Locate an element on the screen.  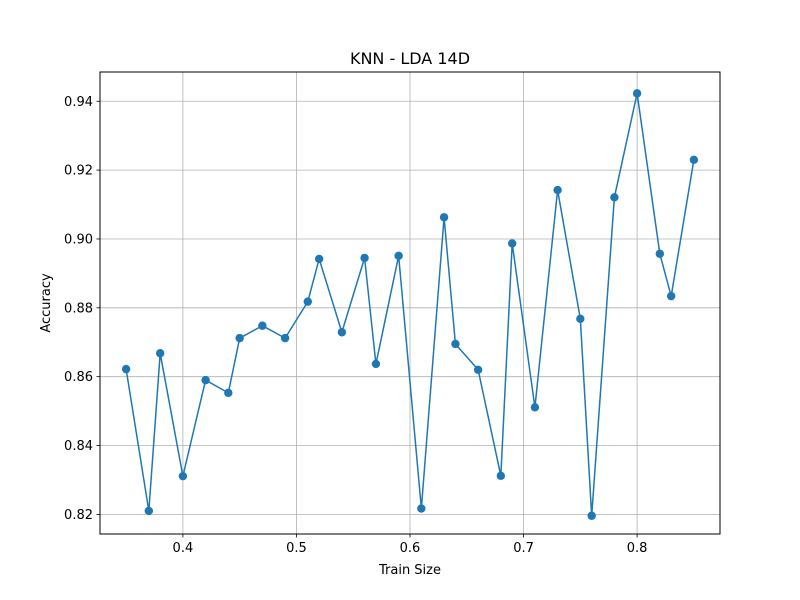
y-tick-label: 0.86 is located at coordinates (78, 377).